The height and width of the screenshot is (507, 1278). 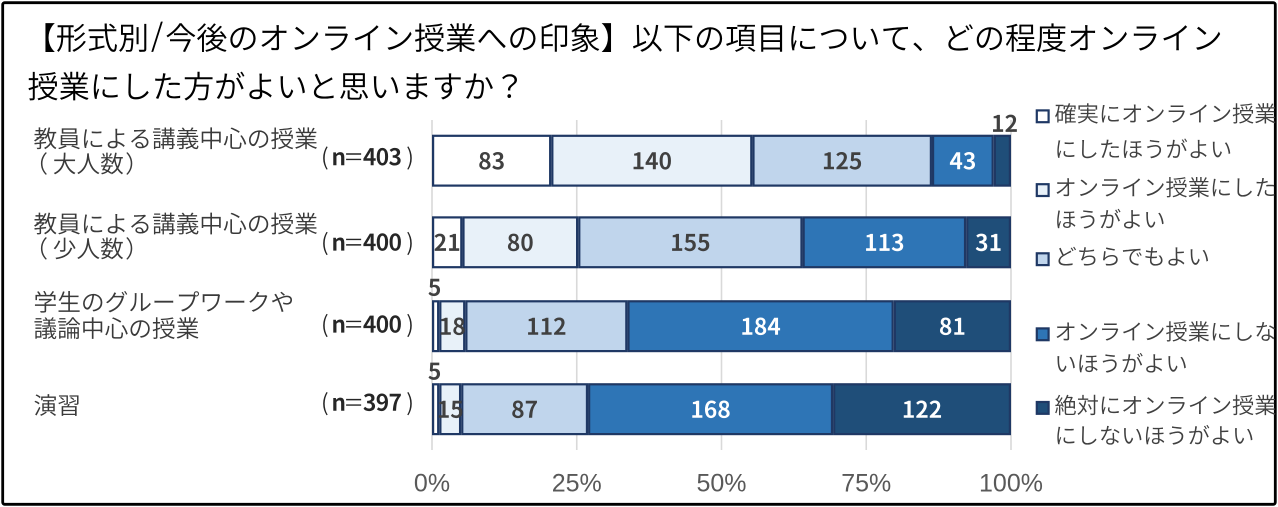 I want to click on svg-text: 25%, so click(x=577, y=483).